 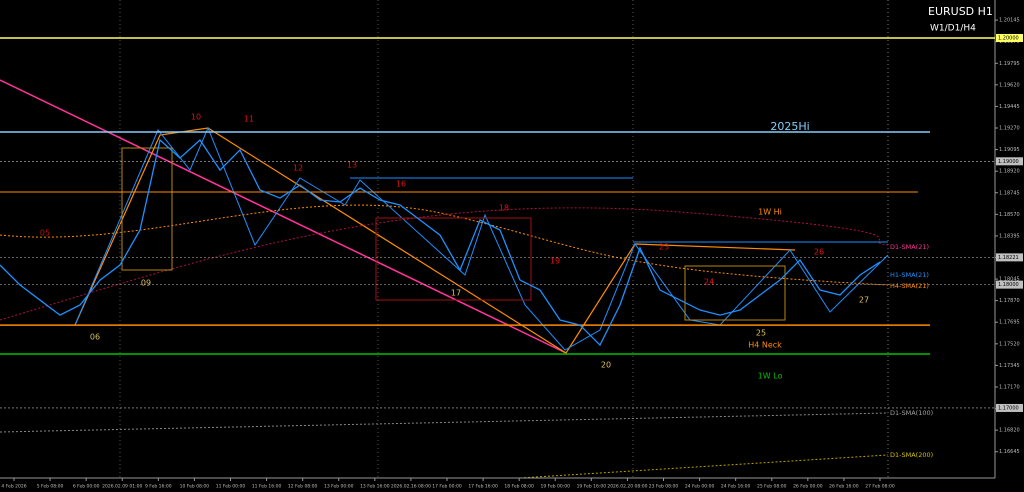 I want to click on y-tick-label: 1.19795, so click(x=1009, y=64).